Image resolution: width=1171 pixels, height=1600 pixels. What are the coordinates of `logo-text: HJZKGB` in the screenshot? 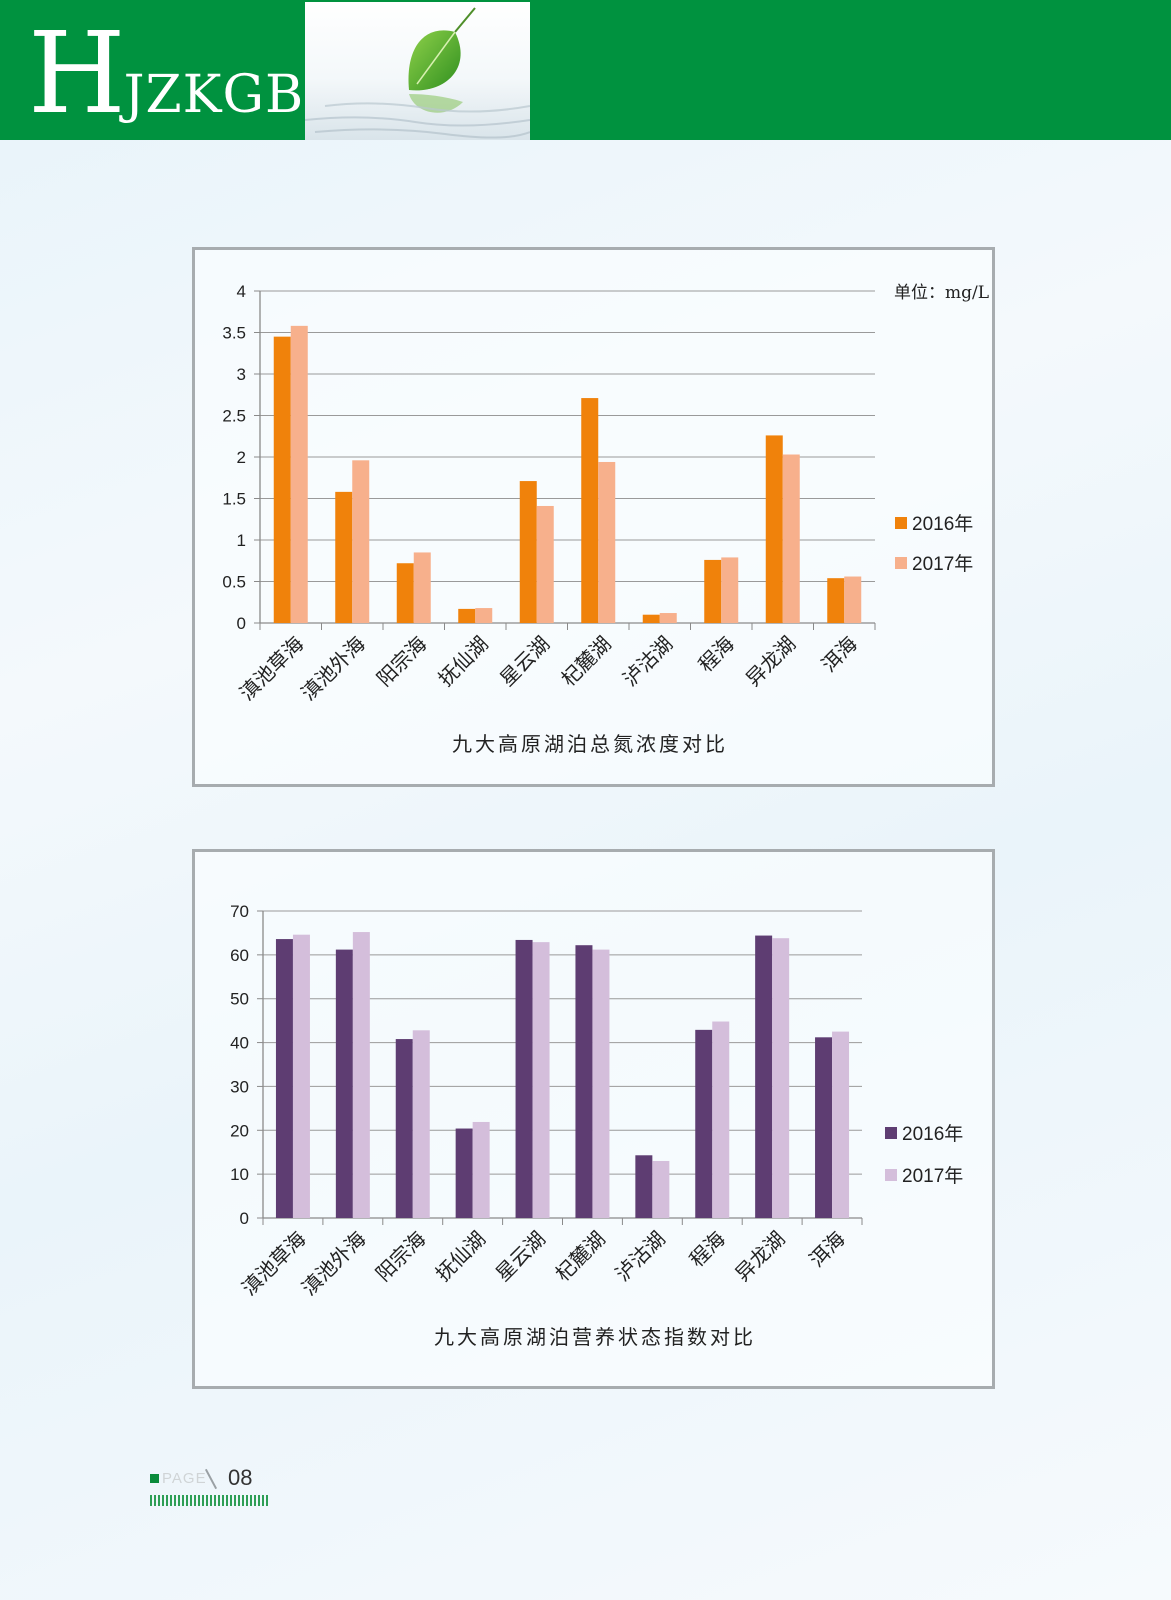 It's located at (166, 74).